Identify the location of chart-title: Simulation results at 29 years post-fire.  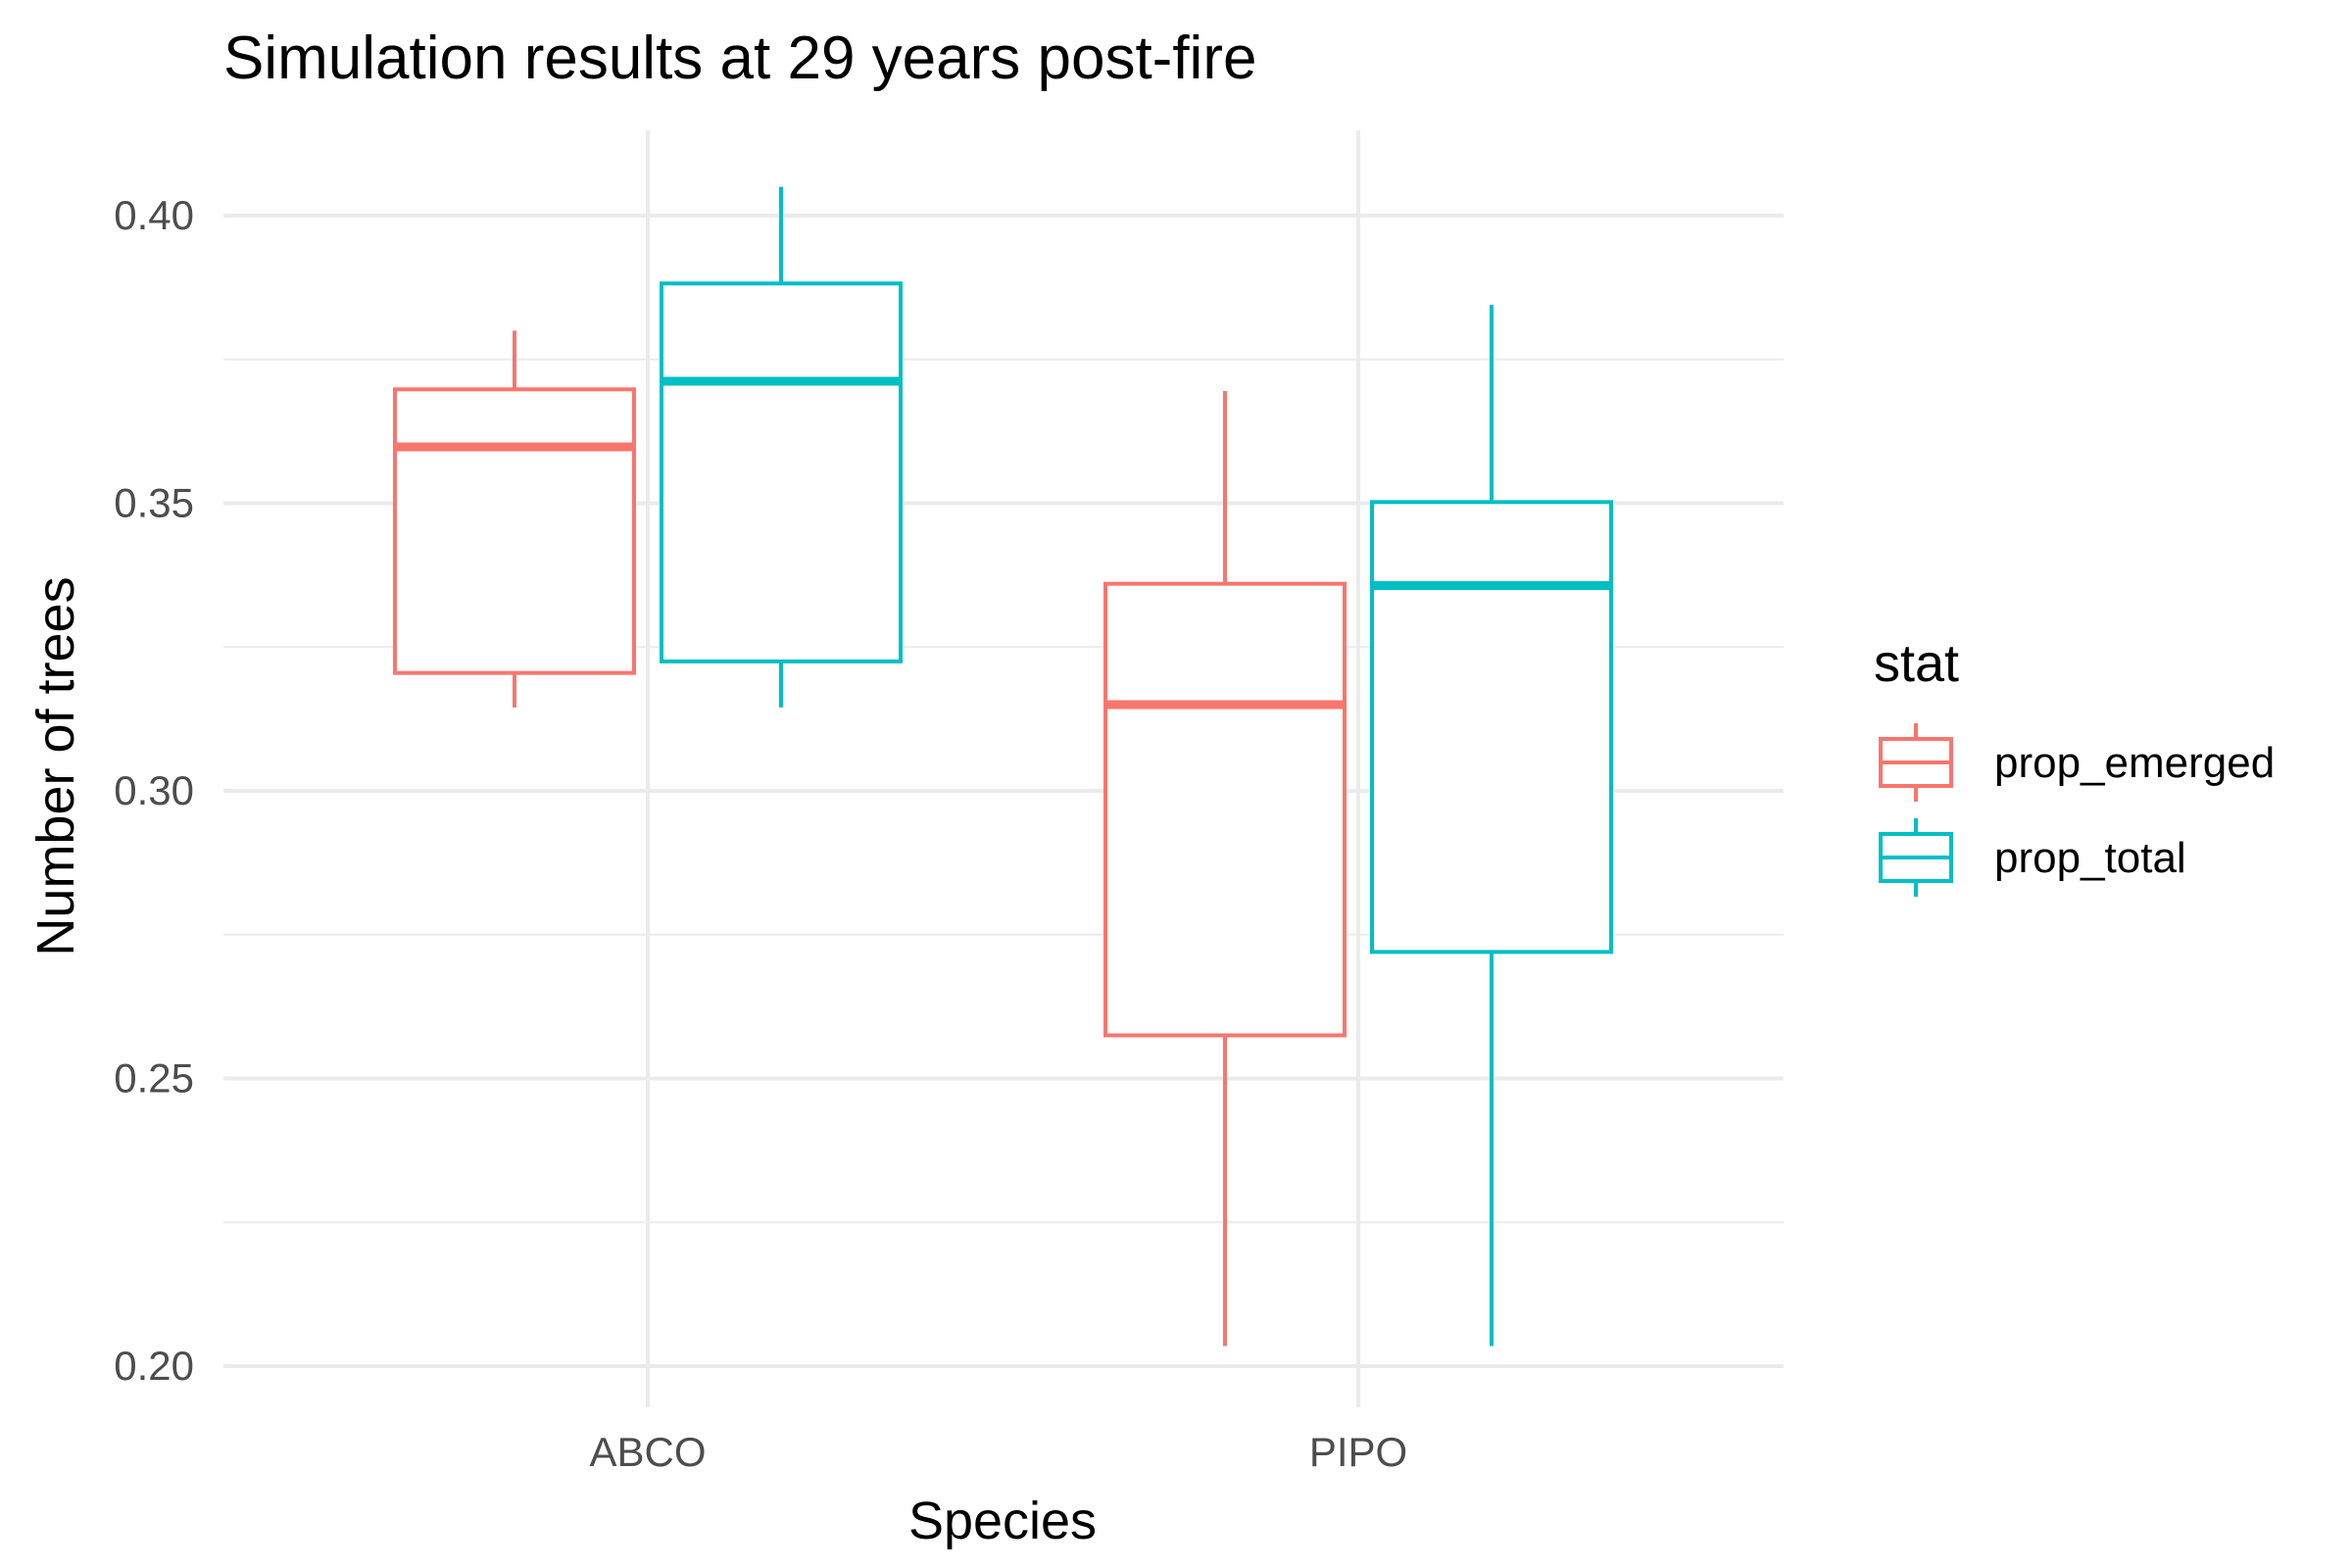
(739, 58).